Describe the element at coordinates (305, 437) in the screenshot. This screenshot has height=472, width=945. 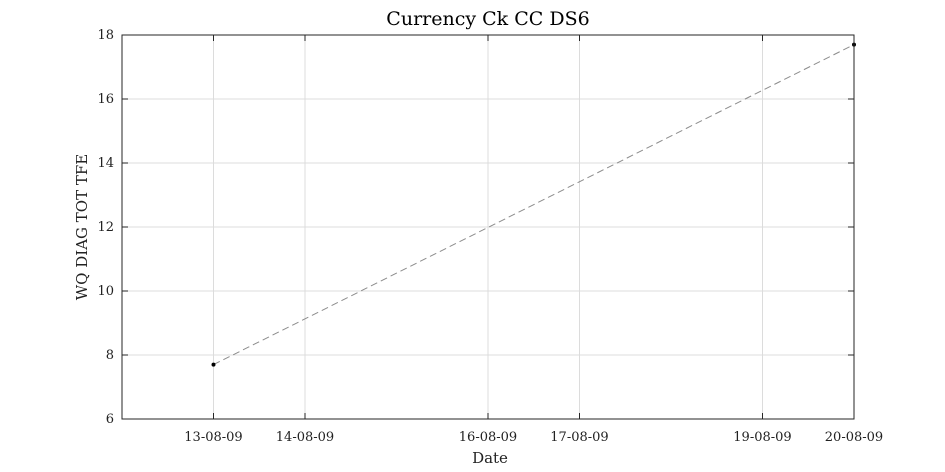
I see `x-tick-label: 14-08-09` at that location.